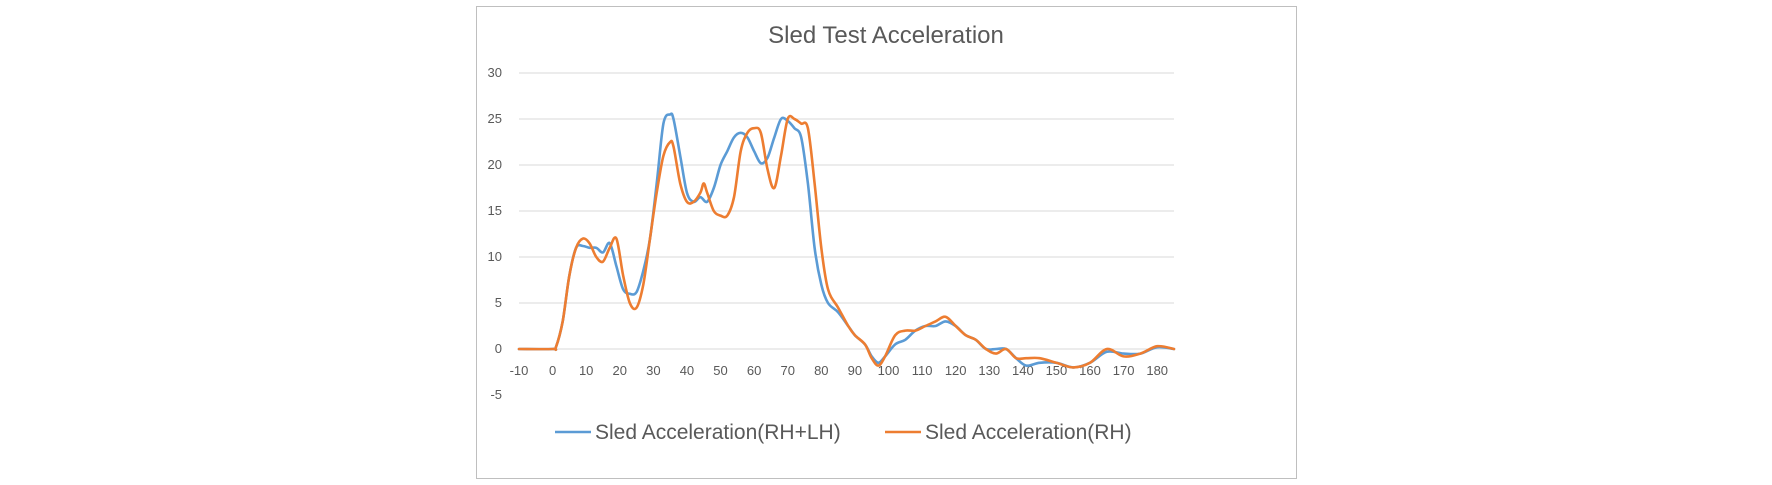  Describe the element at coordinates (922, 370) in the screenshot. I see `x-tick-label: 110` at that location.